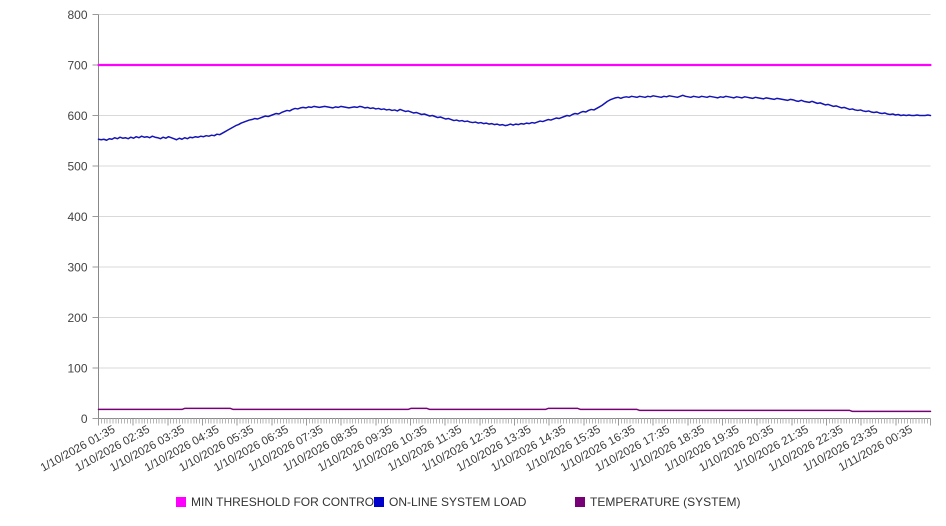  What do you see at coordinates (665, 502) in the screenshot?
I see `legend-label-2: TEMPERATURE (SYSTEM)` at bounding box center [665, 502].